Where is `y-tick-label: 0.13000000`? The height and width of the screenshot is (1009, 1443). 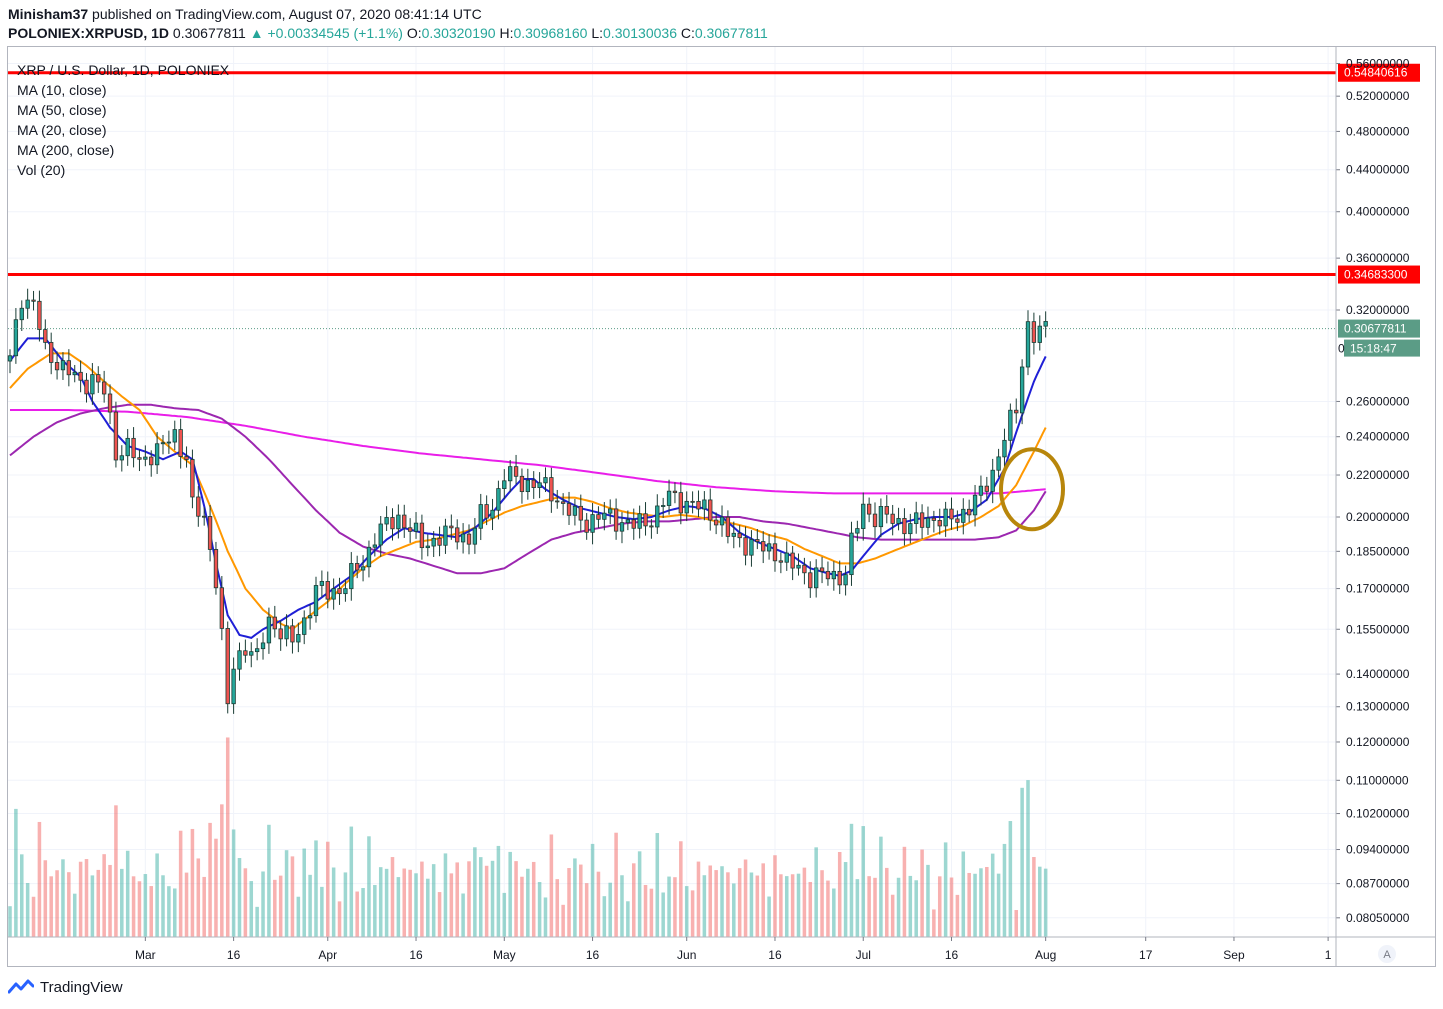
y-tick-label: 0.13000000 is located at coordinates (1378, 707).